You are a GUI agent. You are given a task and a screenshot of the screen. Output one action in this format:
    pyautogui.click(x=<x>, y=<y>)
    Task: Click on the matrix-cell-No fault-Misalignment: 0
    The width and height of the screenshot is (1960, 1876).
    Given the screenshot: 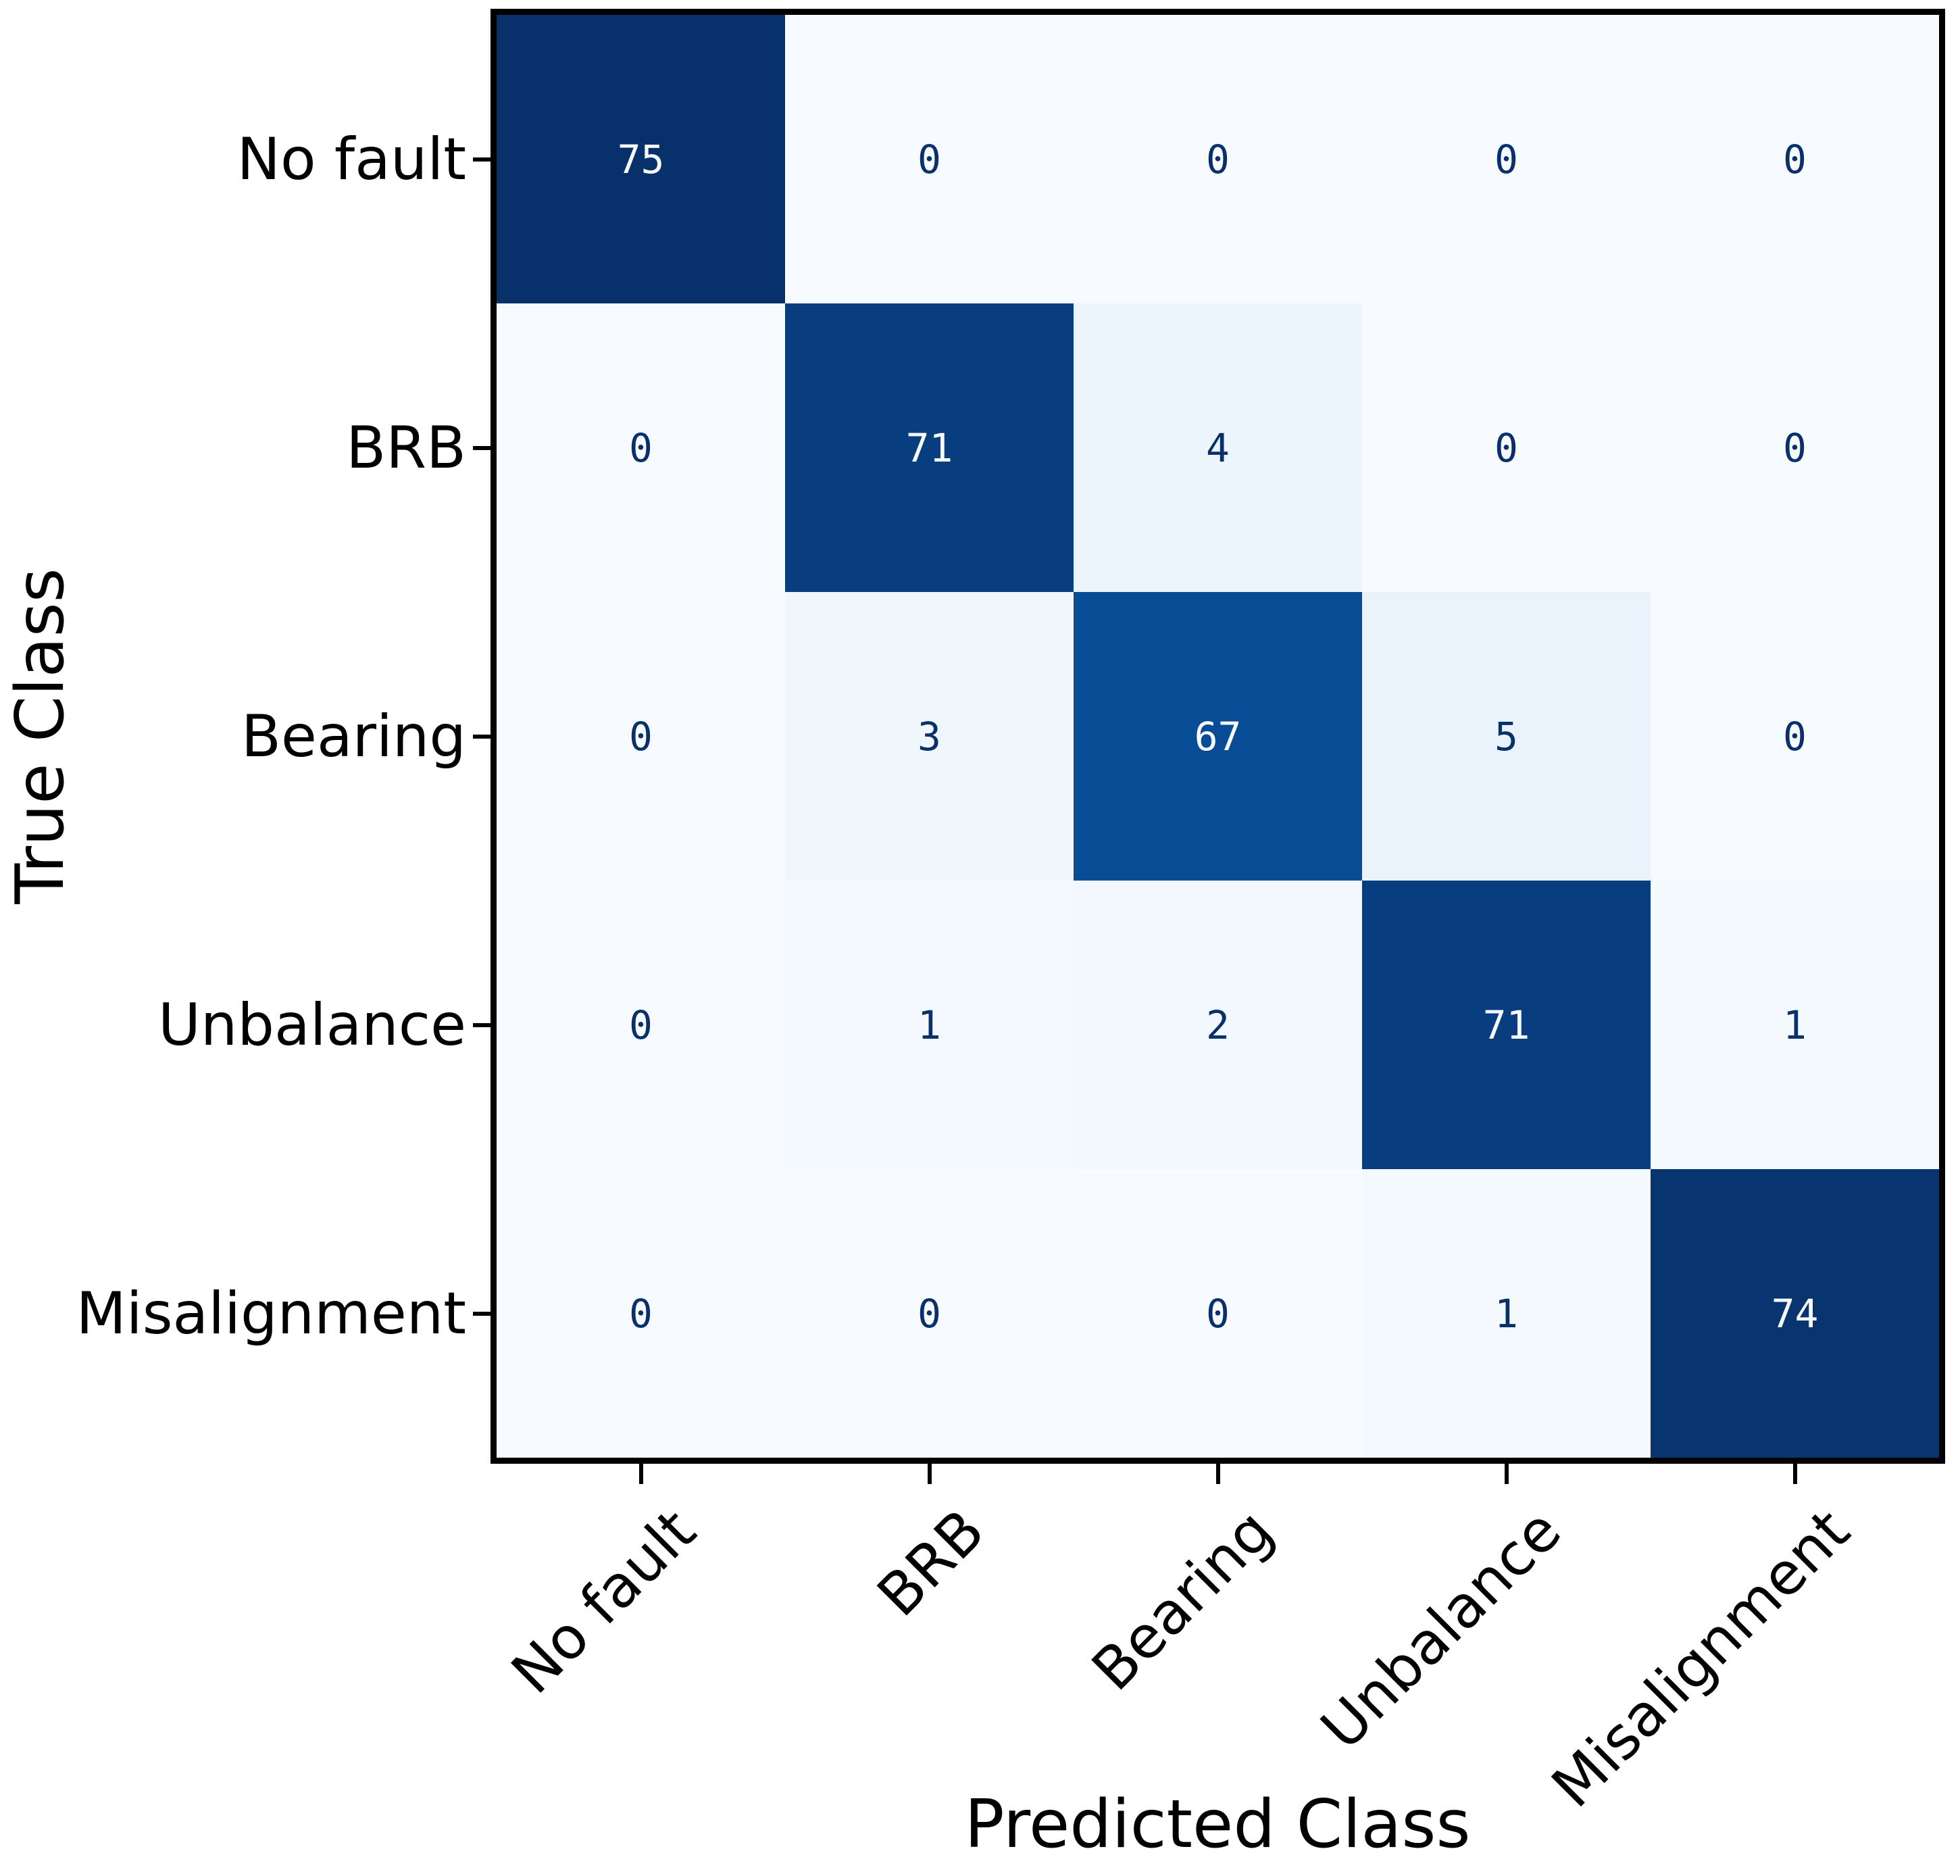 What is the action you would take?
    pyautogui.click(x=1795, y=159)
    